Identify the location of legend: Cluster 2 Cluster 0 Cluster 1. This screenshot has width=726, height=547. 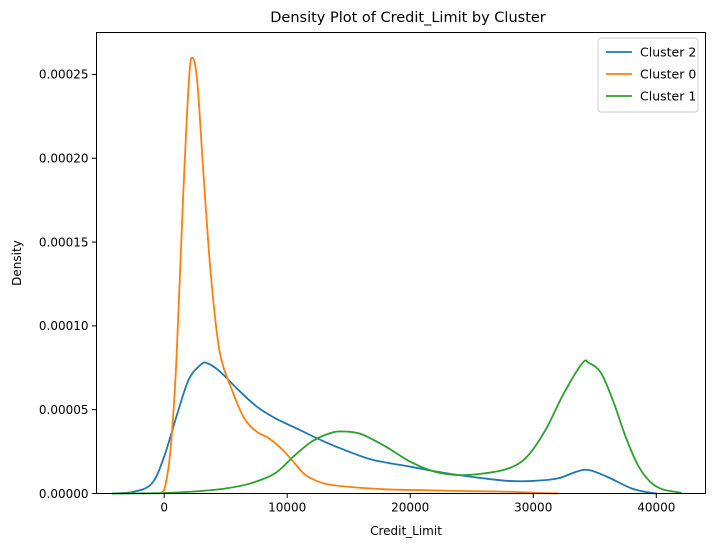
(648, 75).